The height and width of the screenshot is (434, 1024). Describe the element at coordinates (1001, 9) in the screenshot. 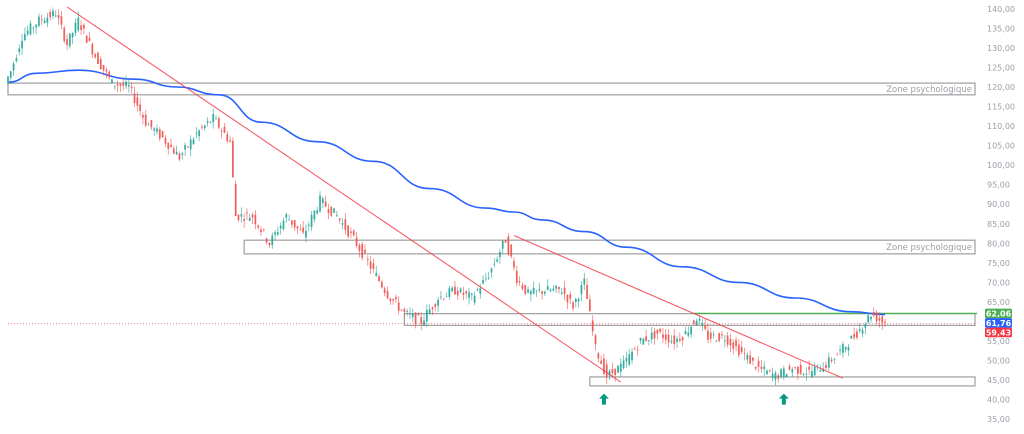

I see `price-tick-label: 140,00` at that location.